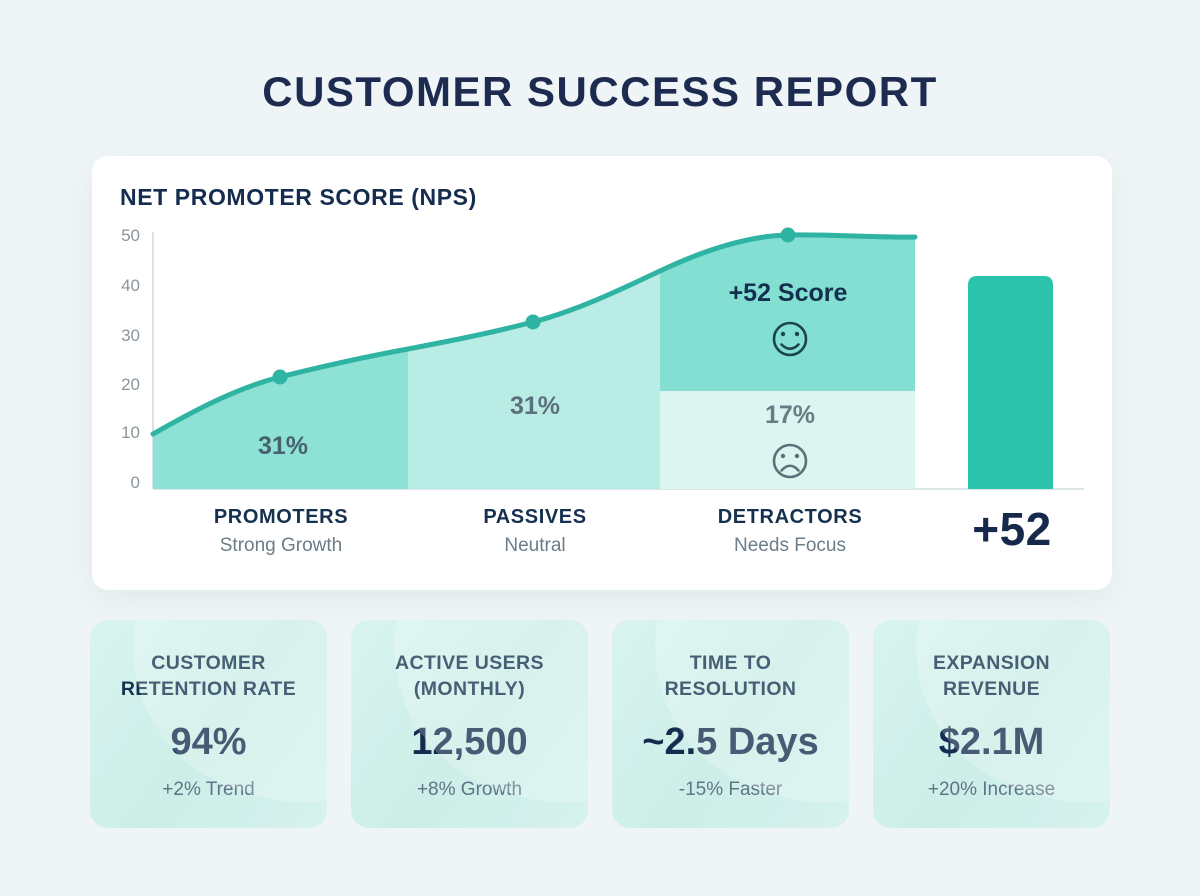 This screenshot has width=1200, height=896. What do you see at coordinates (730, 742) in the screenshot?
I see `kpi-value: ~2.5 Days` at bounding box center [730, 742].